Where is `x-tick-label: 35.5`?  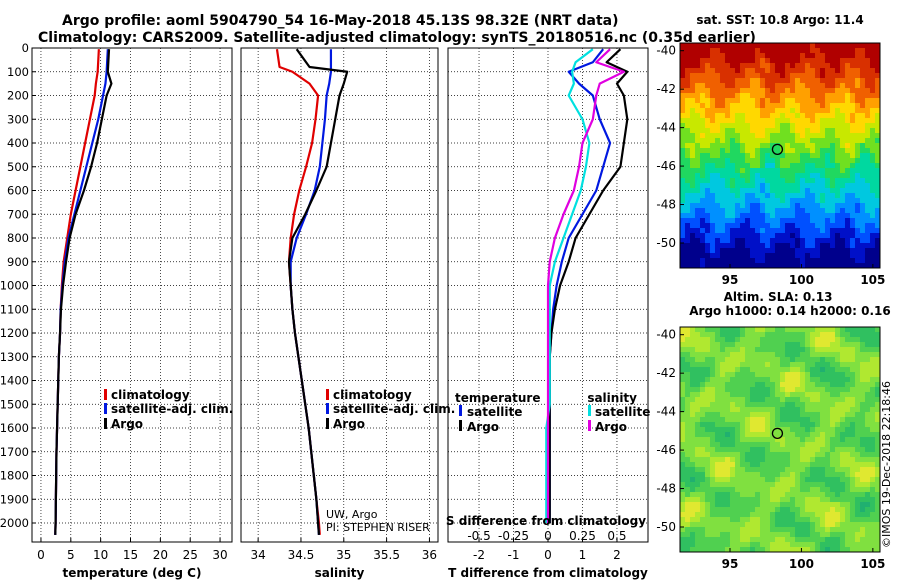 x-tick-label: 35.5 is located at coordinates (386, 555).